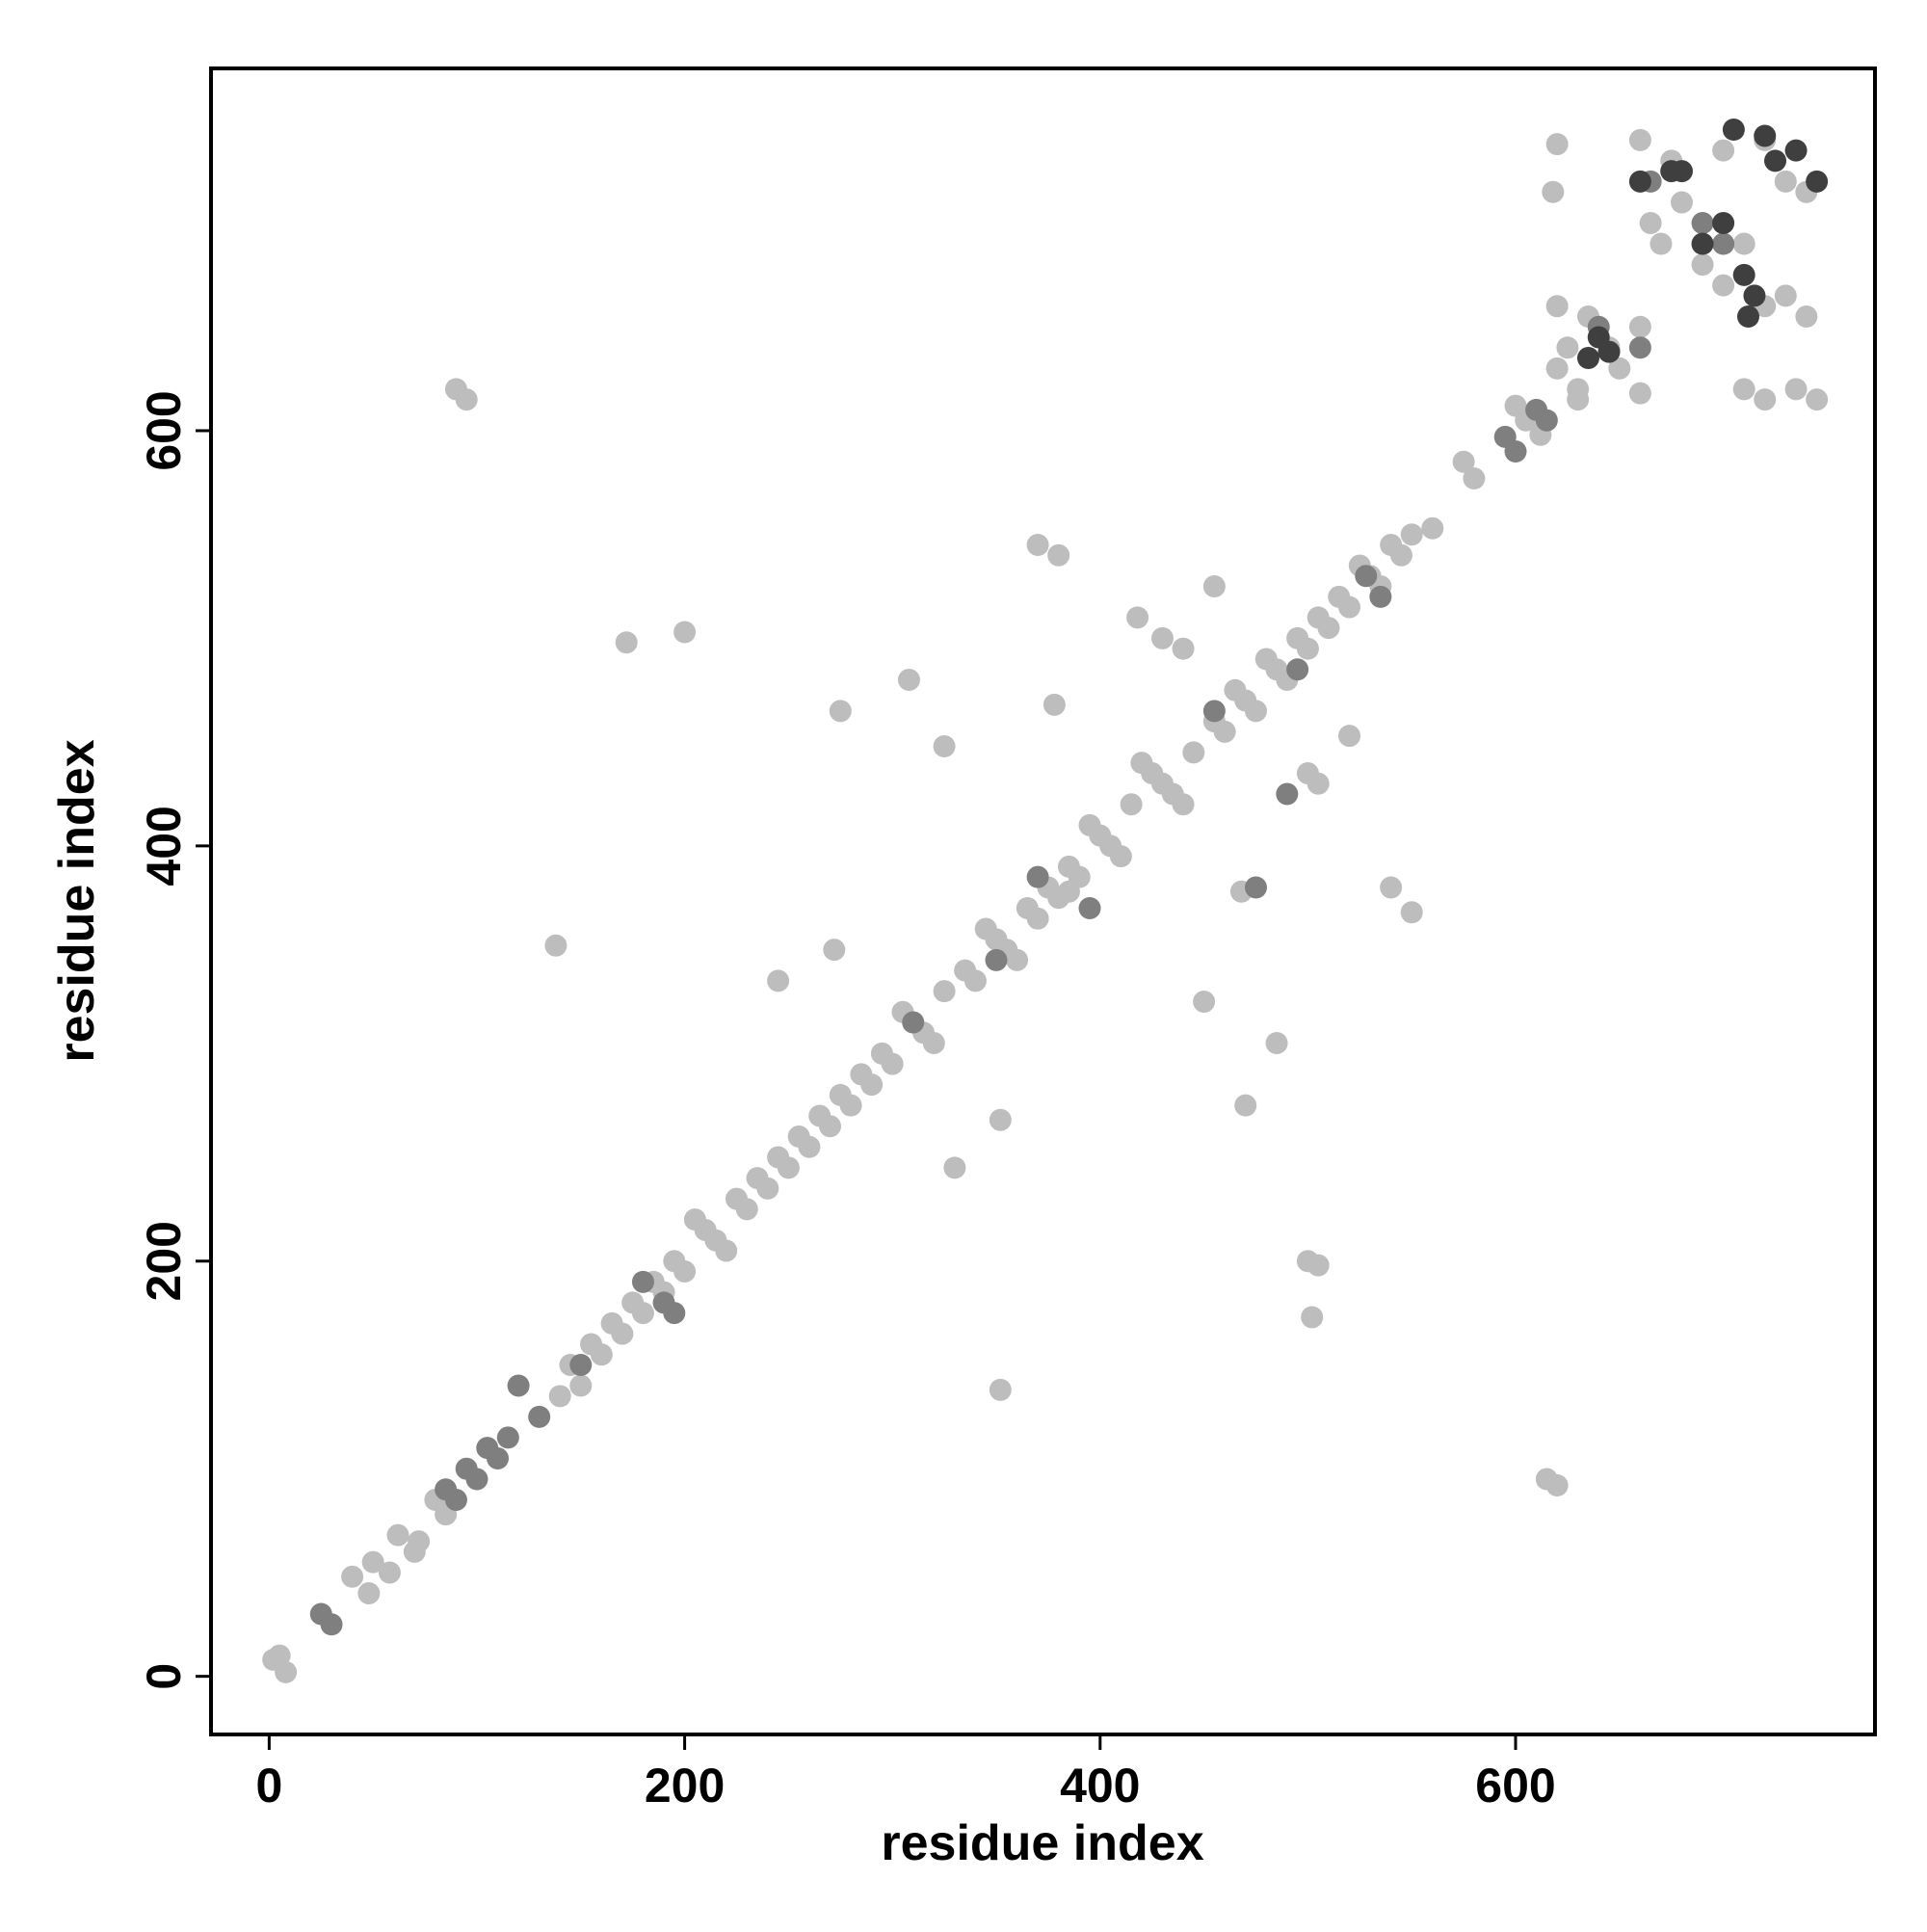  What do you see at coordinates (164, 846) in the screenshot?
I see `y-tick-label: 400` at bounding box center [164, 846].